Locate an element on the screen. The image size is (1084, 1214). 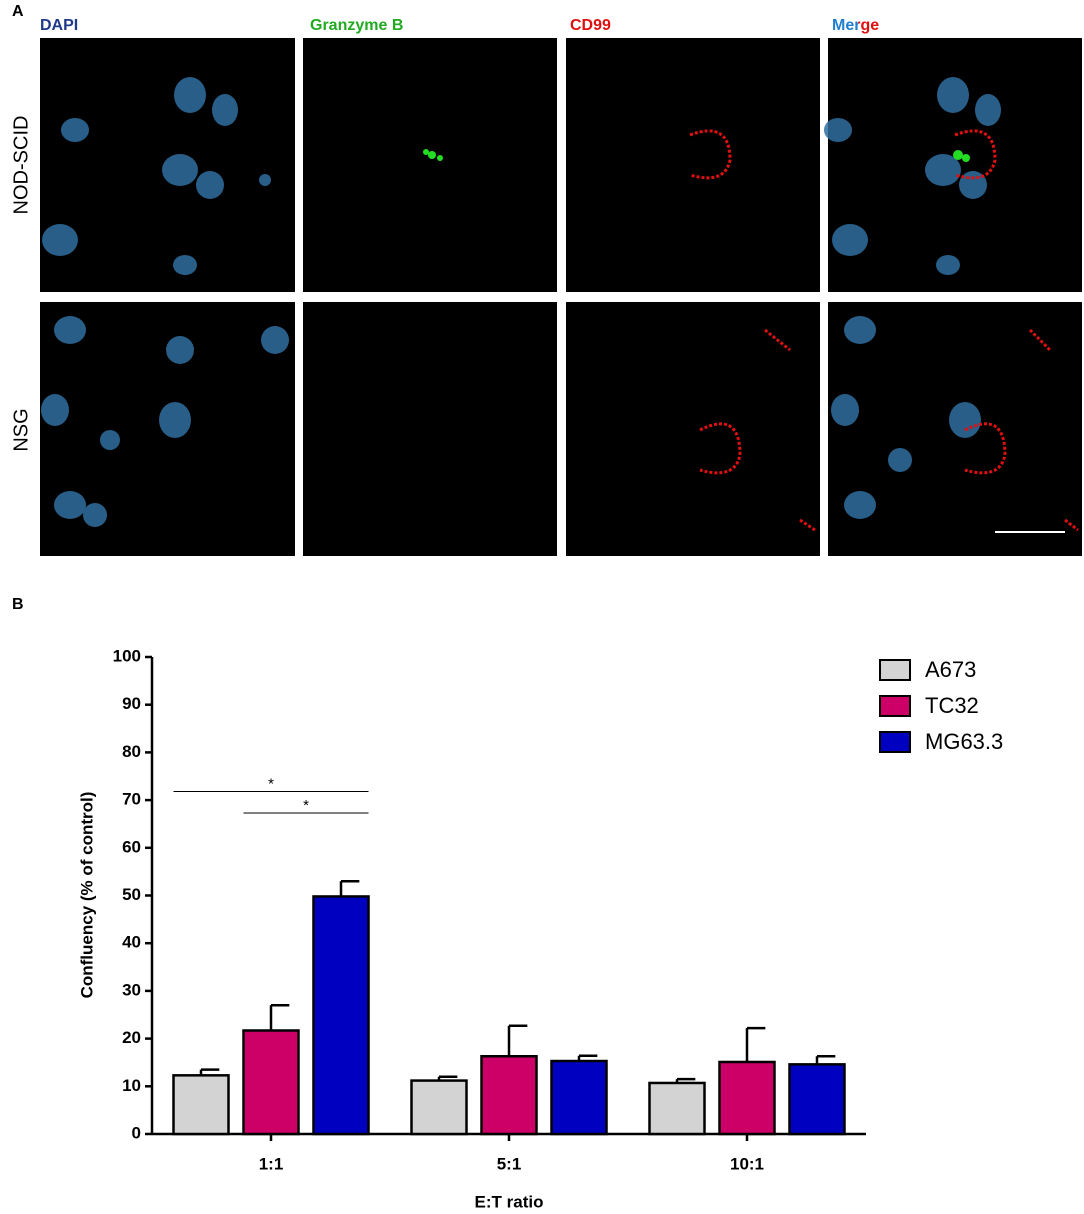
y-tick-label: 90 is located at coordinates (131, 703).